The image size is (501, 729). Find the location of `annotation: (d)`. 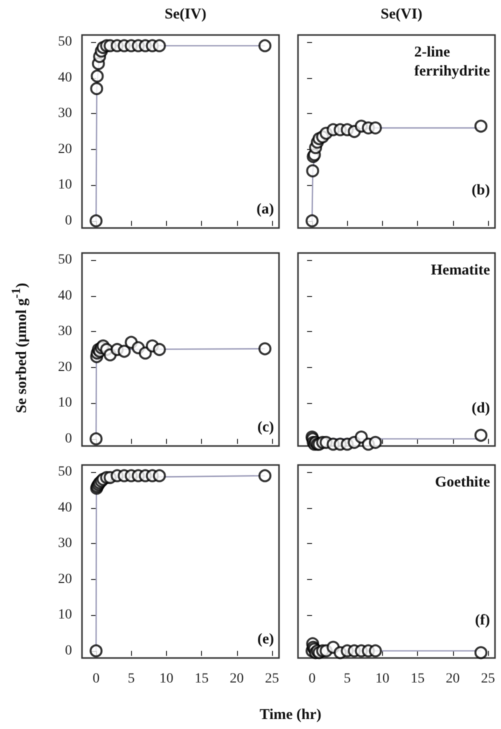

annotation: (d) is located at coordinates (481, 408).